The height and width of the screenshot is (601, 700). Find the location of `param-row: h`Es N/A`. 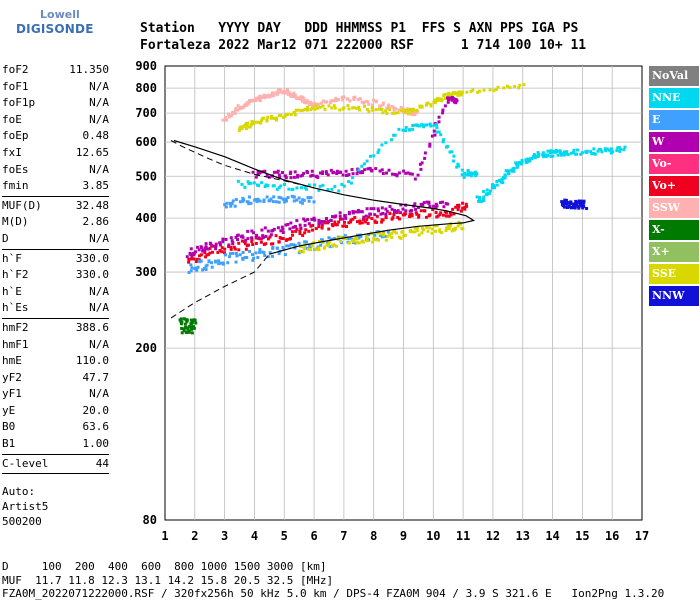

param-row: h`Es N/A is located at coordinates (55, 308).